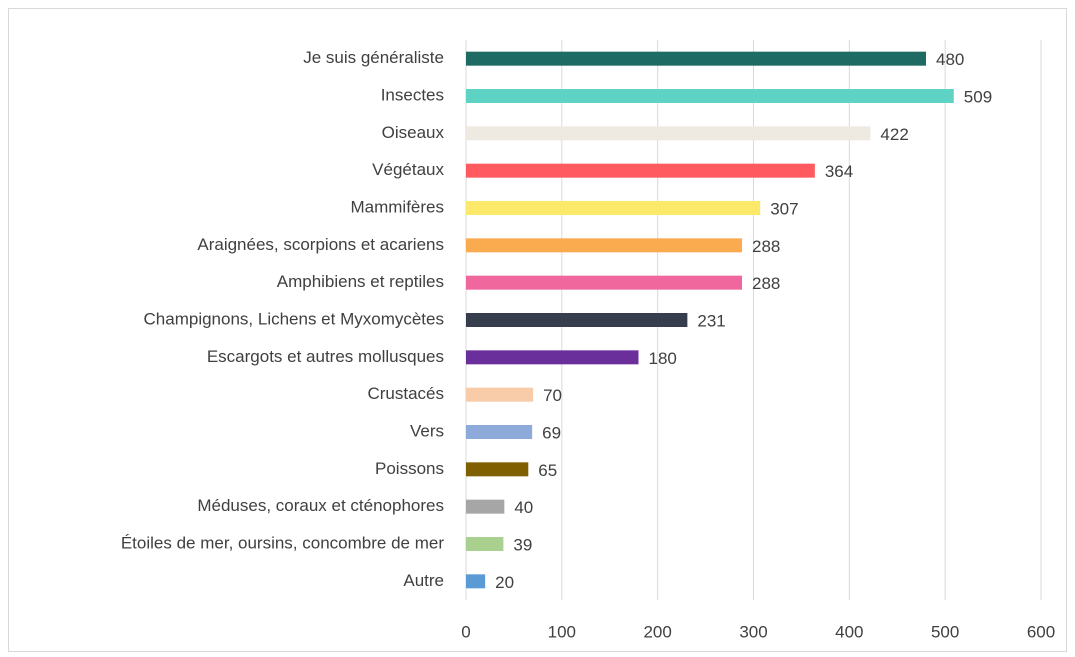 This screenshot has width=1075, height=657. I want to click on data-label: 65, so click(547, 470).